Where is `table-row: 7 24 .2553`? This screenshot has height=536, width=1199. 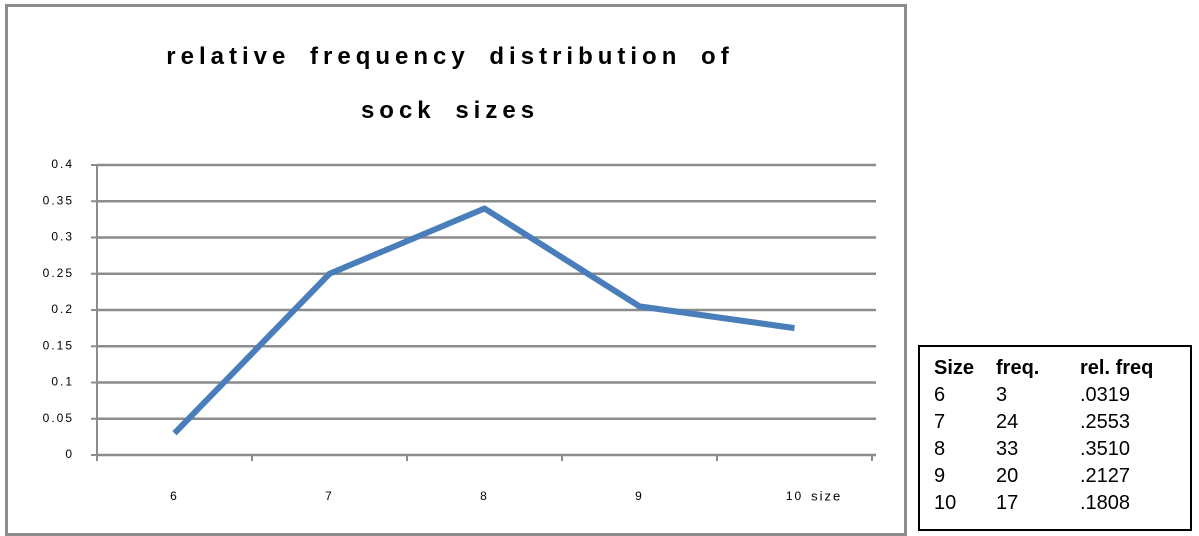
table-row: 7 24 .2553 is located at coordinates (1043, 422).